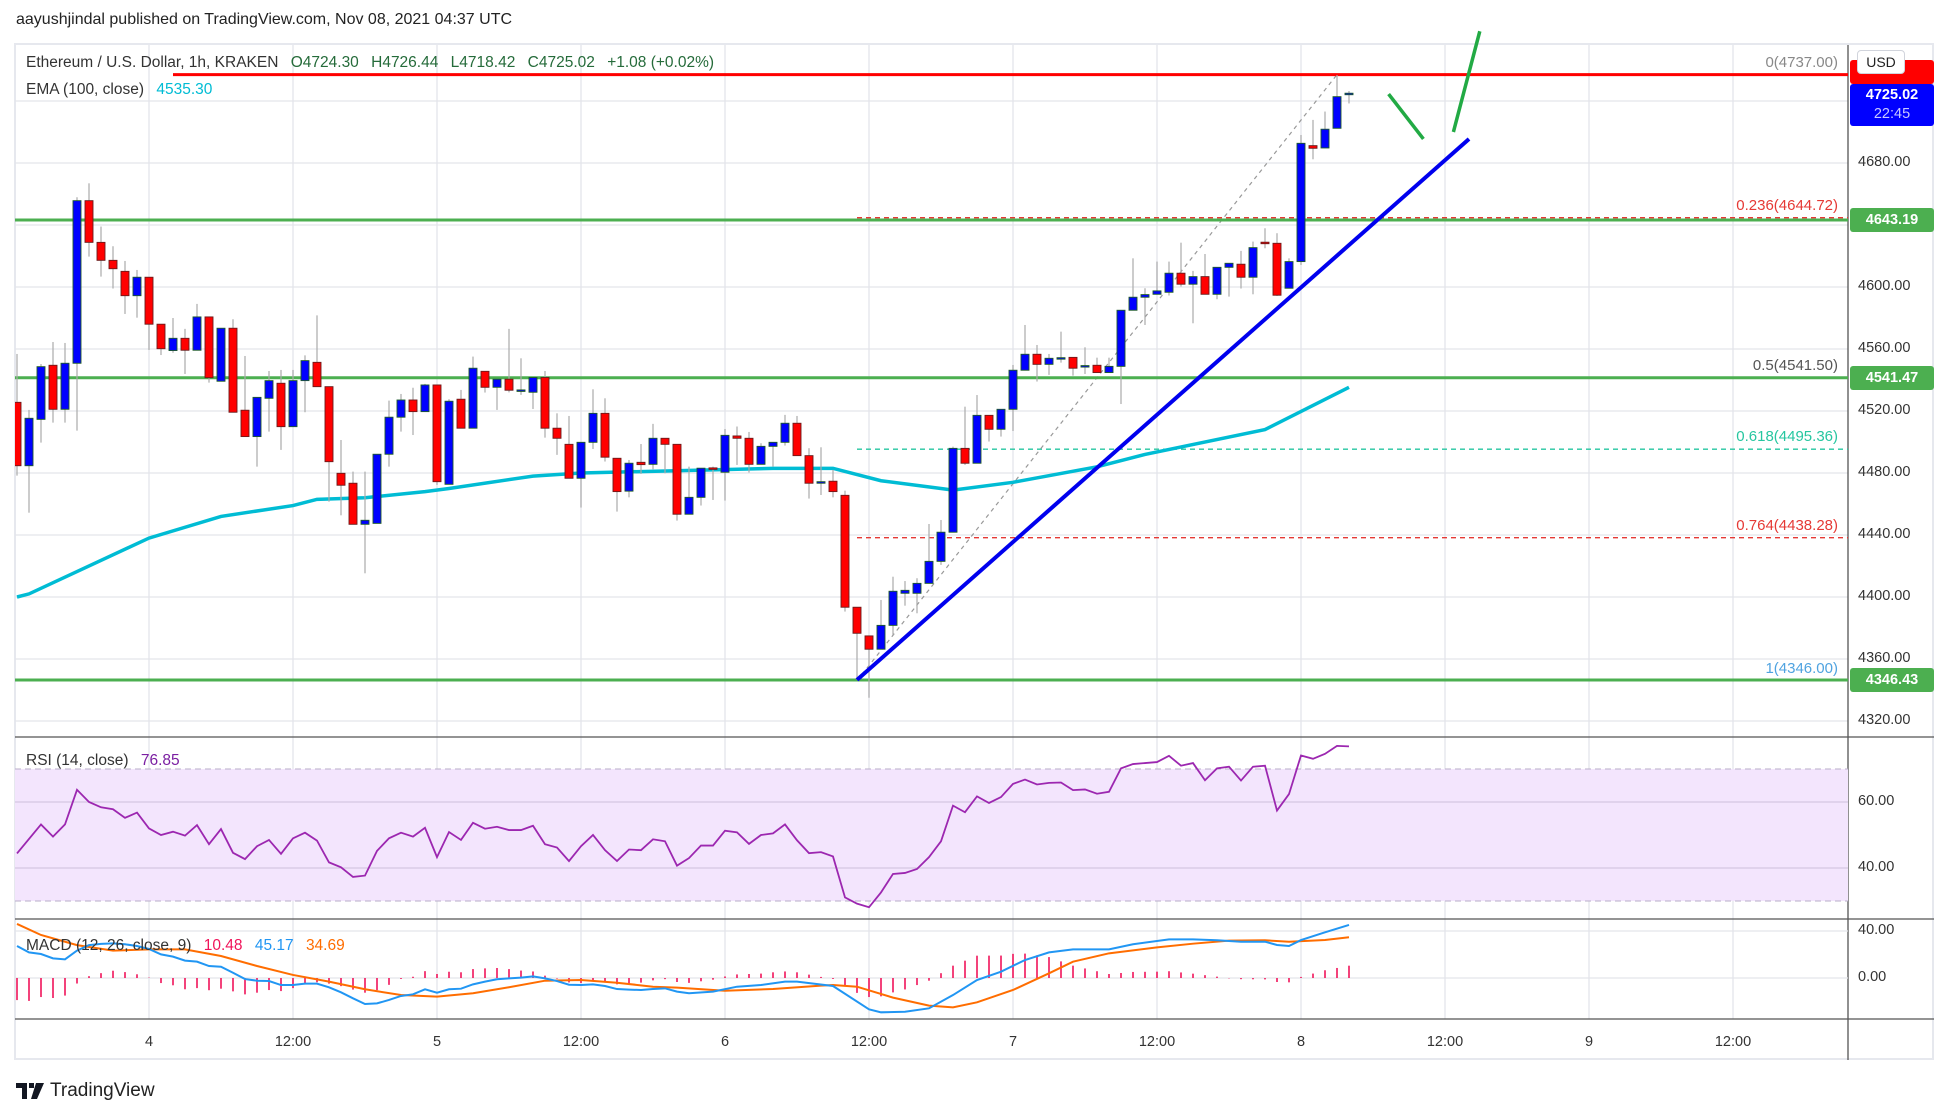  What do you see at coordinates (160, 760) in the screenshot?
I see `rsi-value: 76.85` at bounding box center [160, 760].